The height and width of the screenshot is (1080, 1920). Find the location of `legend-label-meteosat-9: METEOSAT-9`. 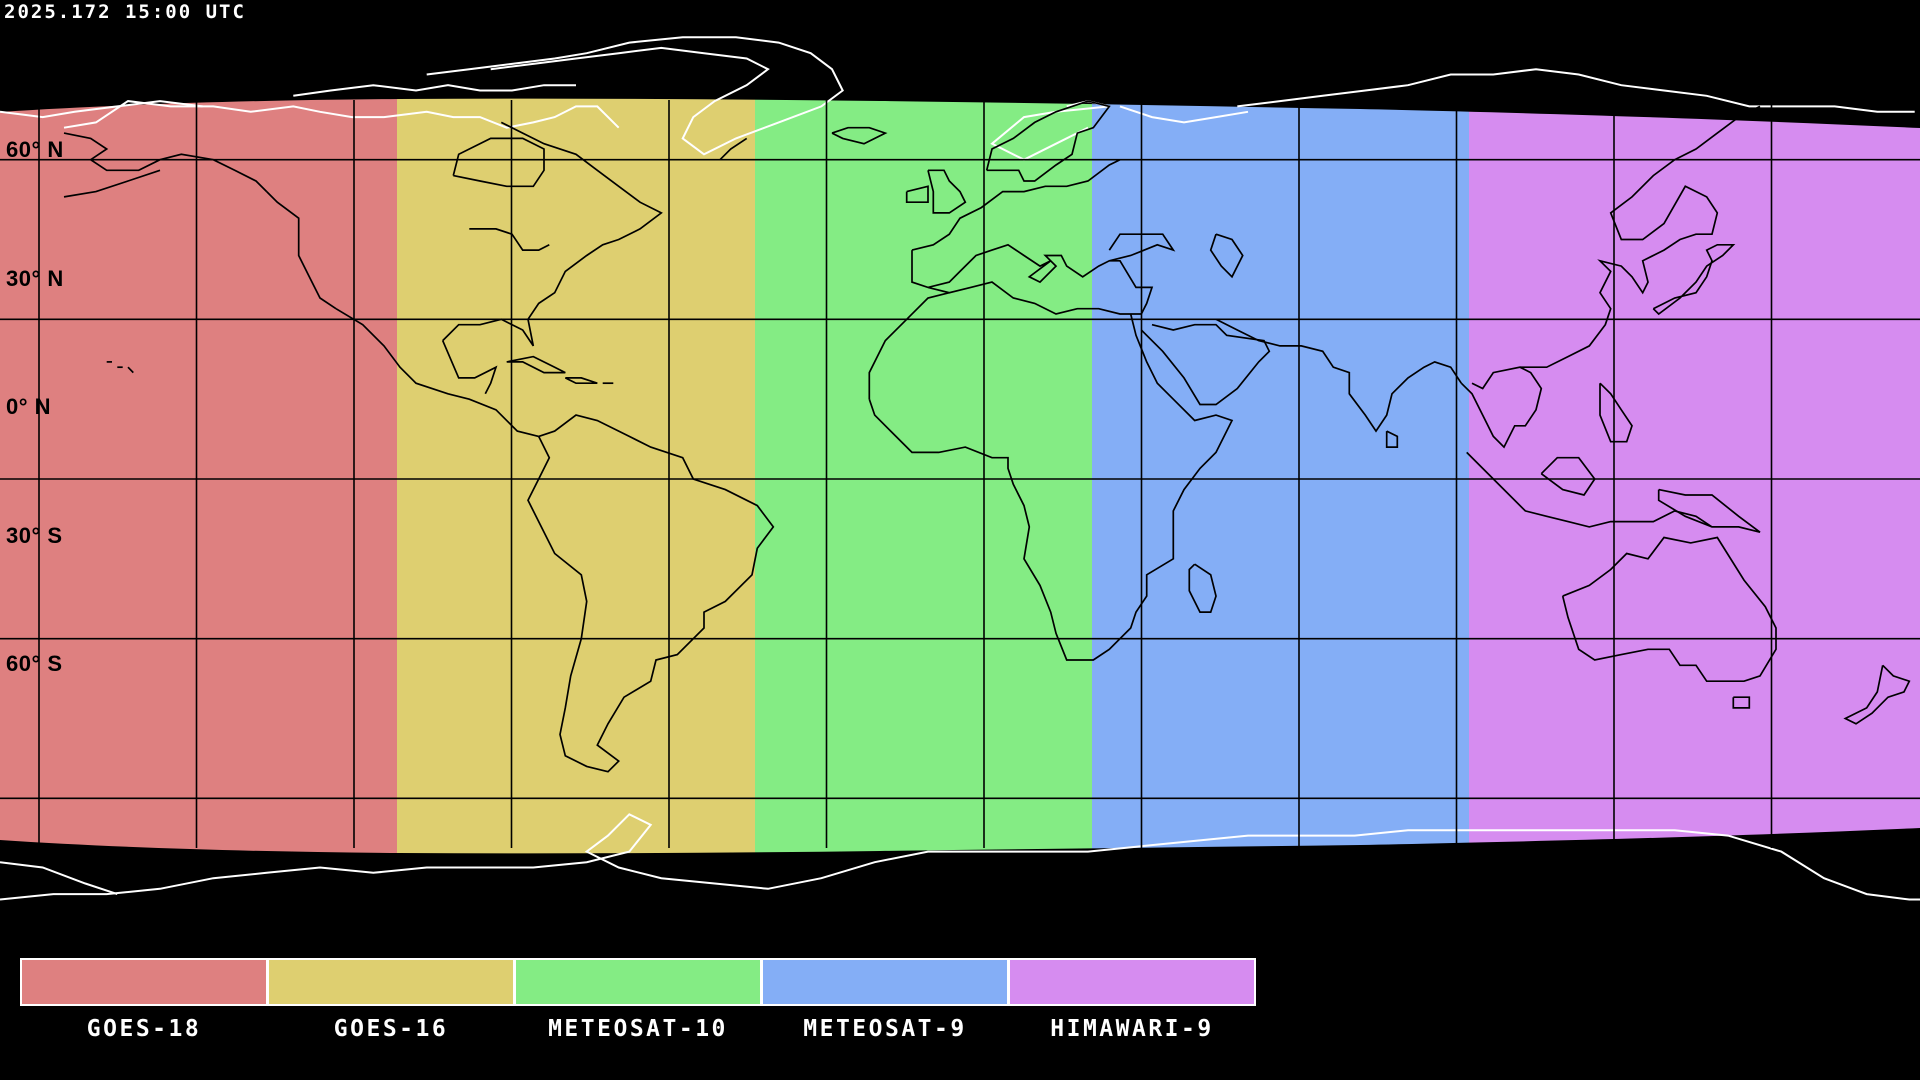

legend-label-meteosat-9: METEOSAT-9 is located at coordinates (885, 1029).